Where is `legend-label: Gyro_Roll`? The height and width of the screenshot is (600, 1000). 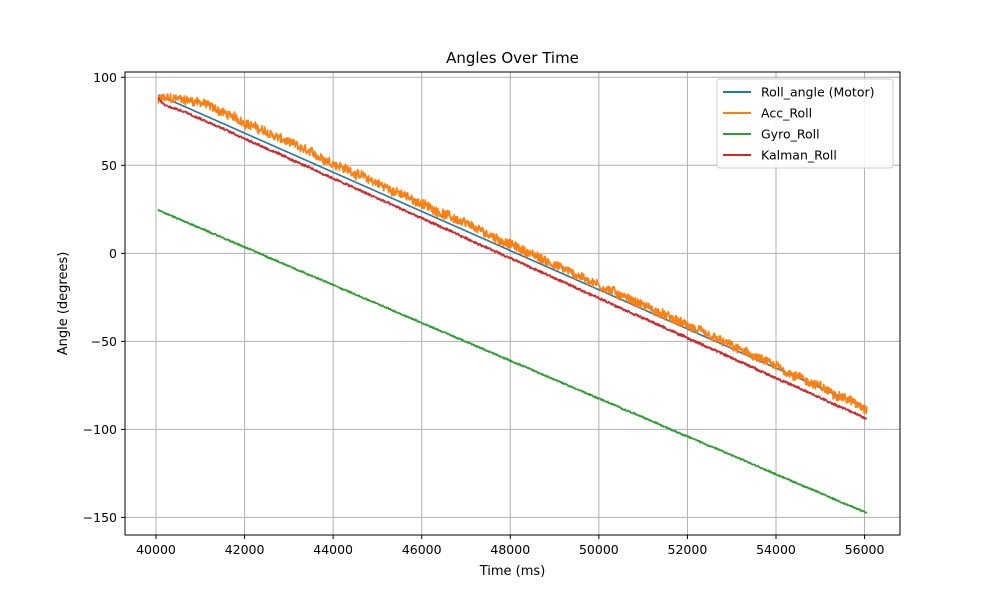 legend-label: Gyro_Roll is located at coordinates (790, 134).